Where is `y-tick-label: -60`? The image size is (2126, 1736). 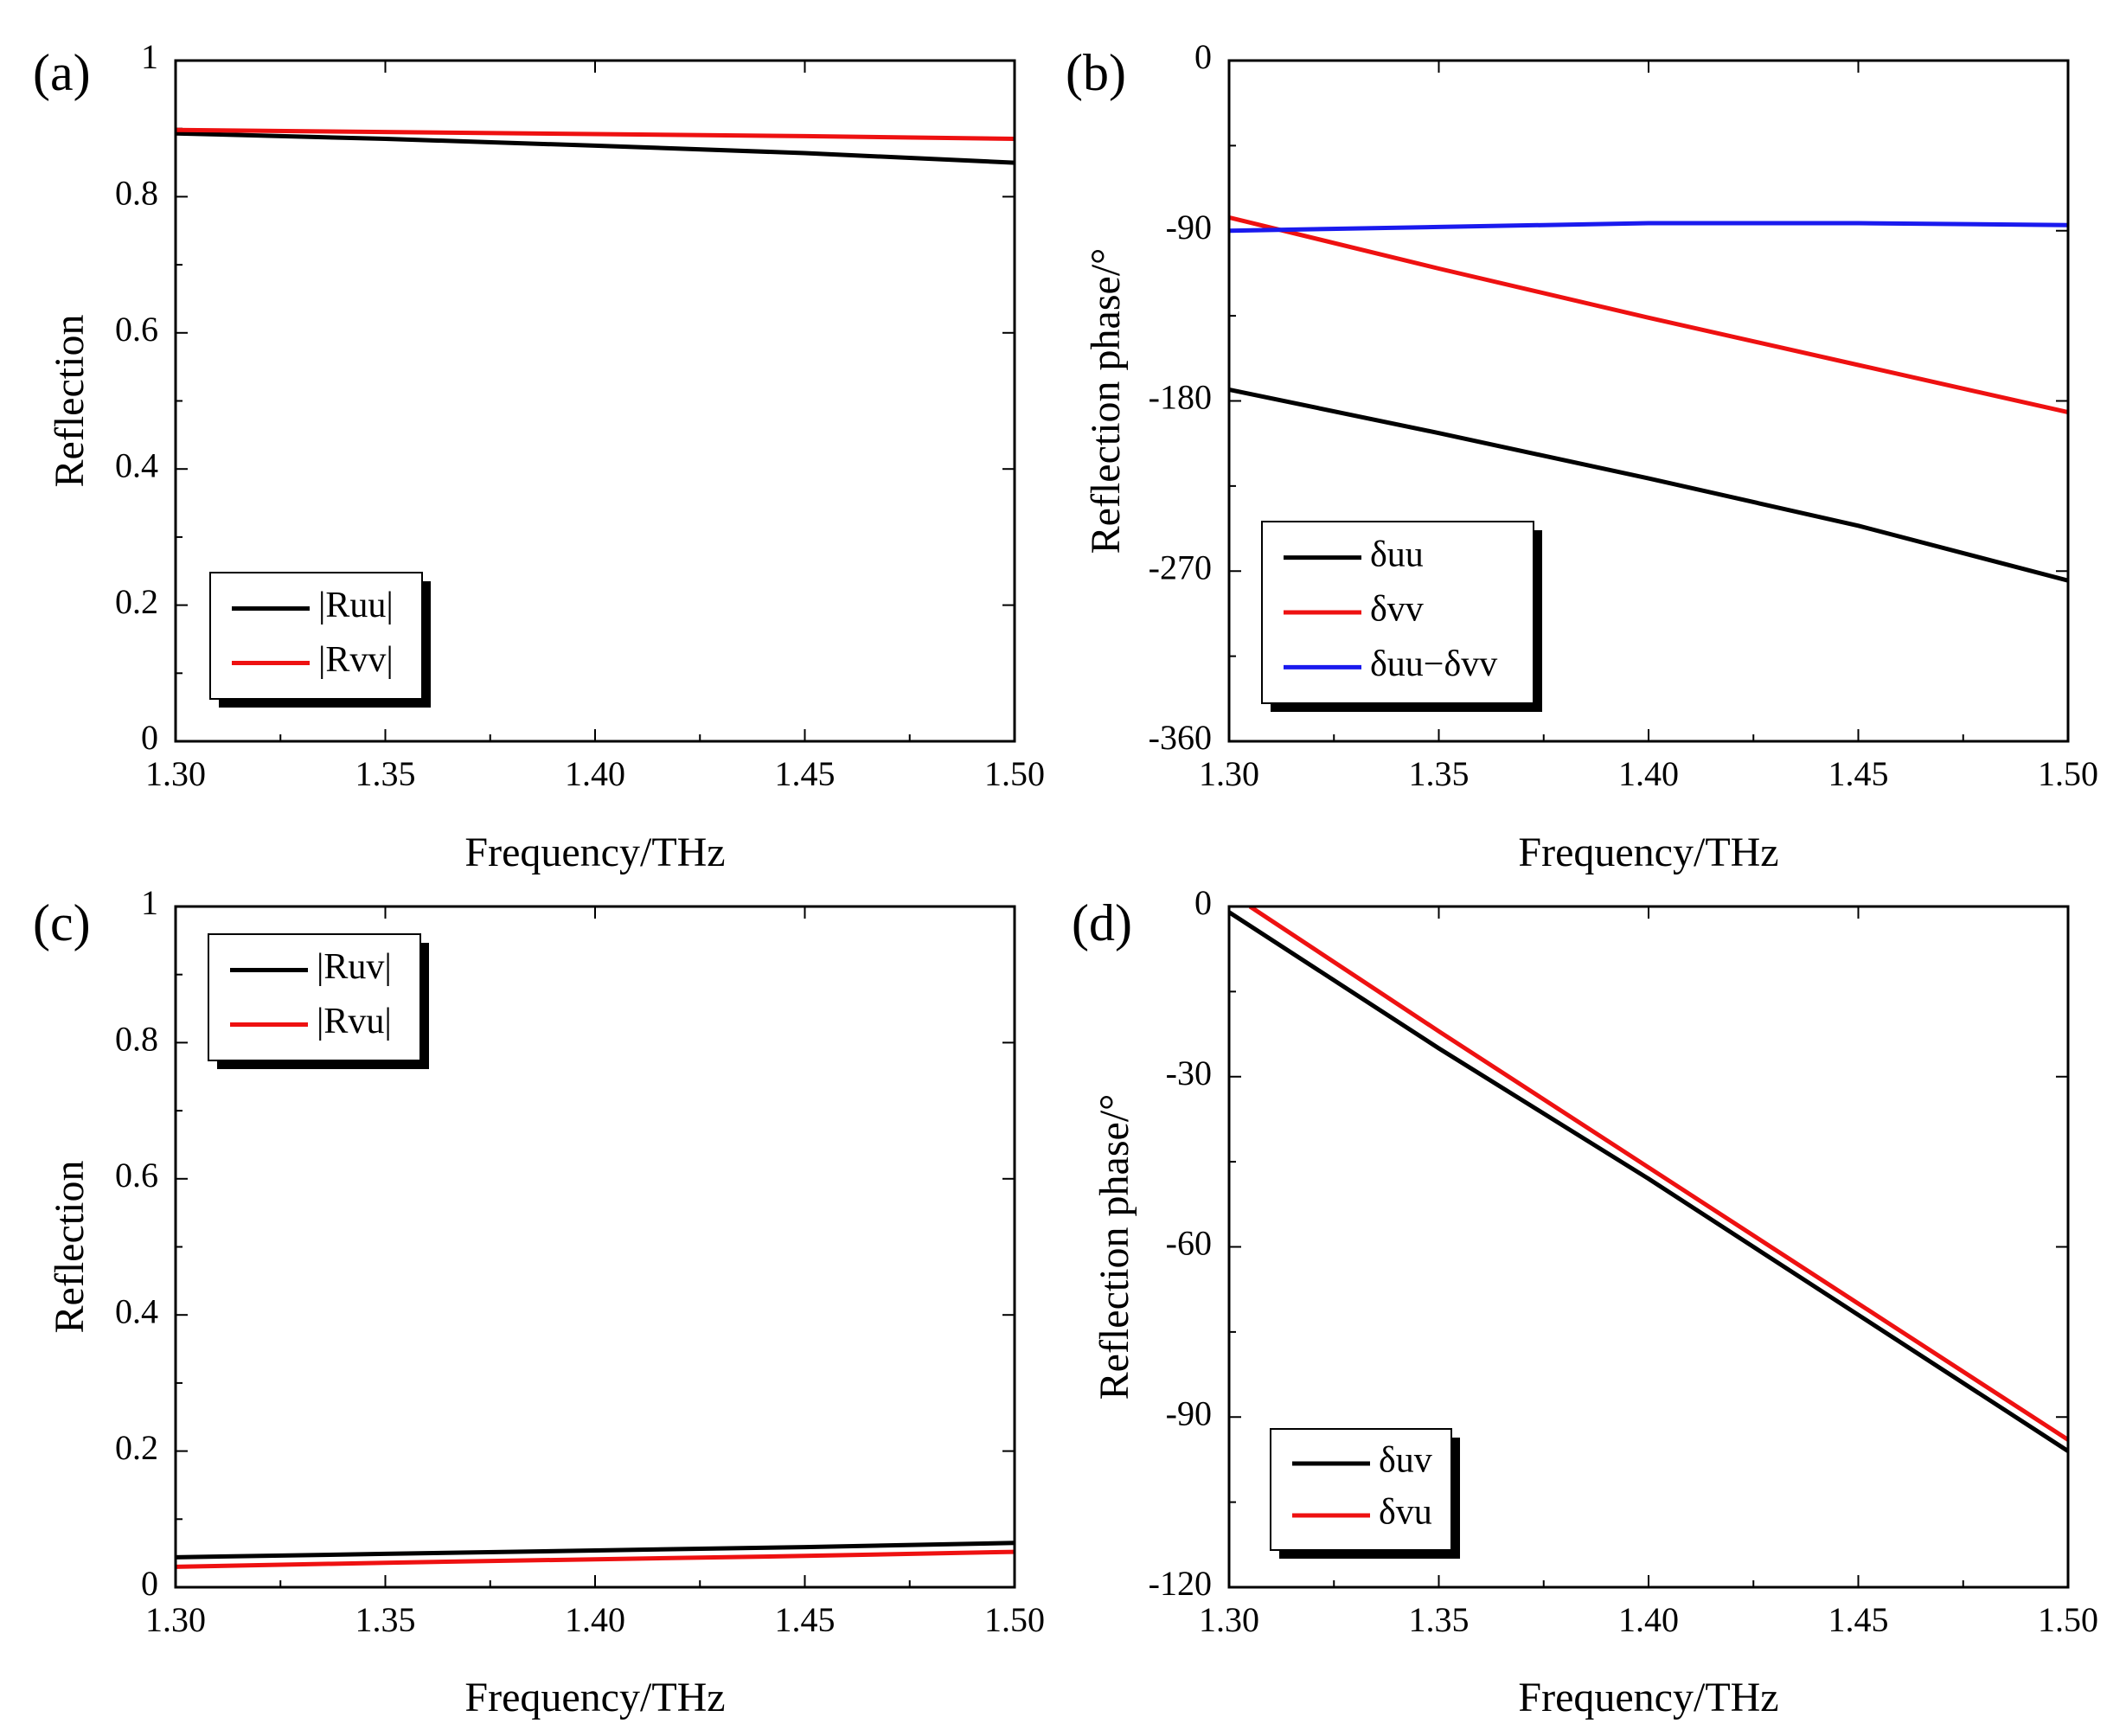
y-tick-label: -60 is located at coordinates (1189, 1244).